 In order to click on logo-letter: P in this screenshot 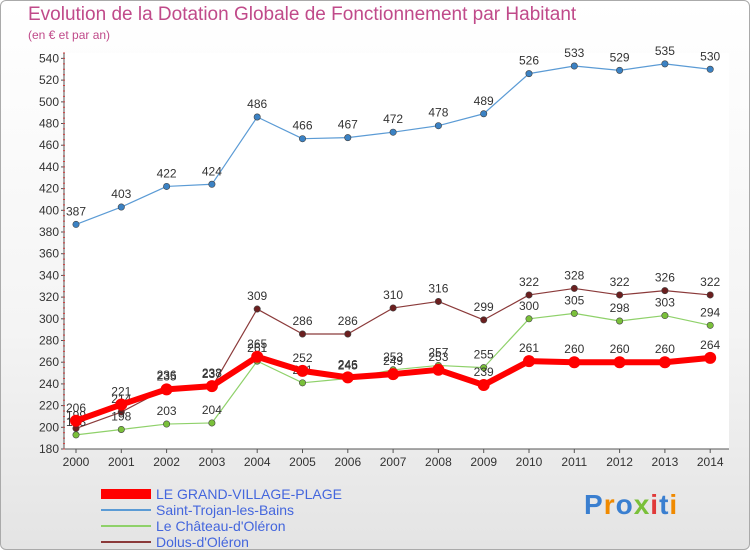, I will do `click(594, 504)`.